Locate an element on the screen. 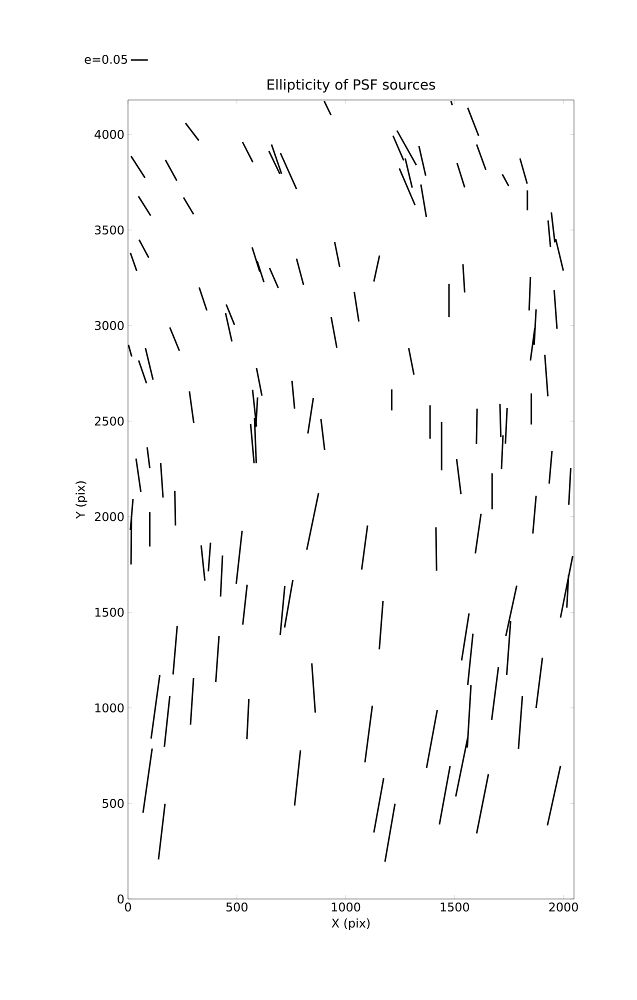  x-tick-label: 1000 is located at coordinates (346, 907).